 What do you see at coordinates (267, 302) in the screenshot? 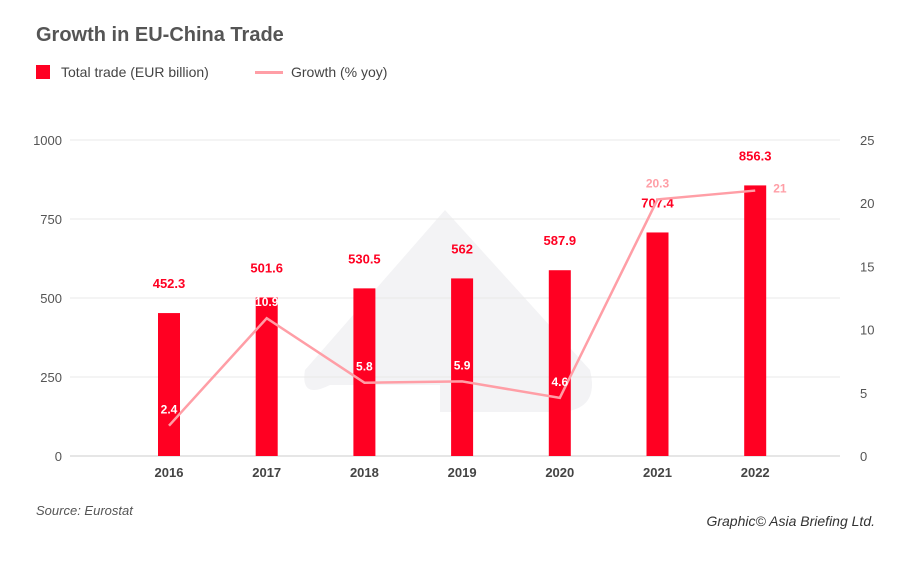
I see `line-label: 10.9` at bounding box center [267, 302].